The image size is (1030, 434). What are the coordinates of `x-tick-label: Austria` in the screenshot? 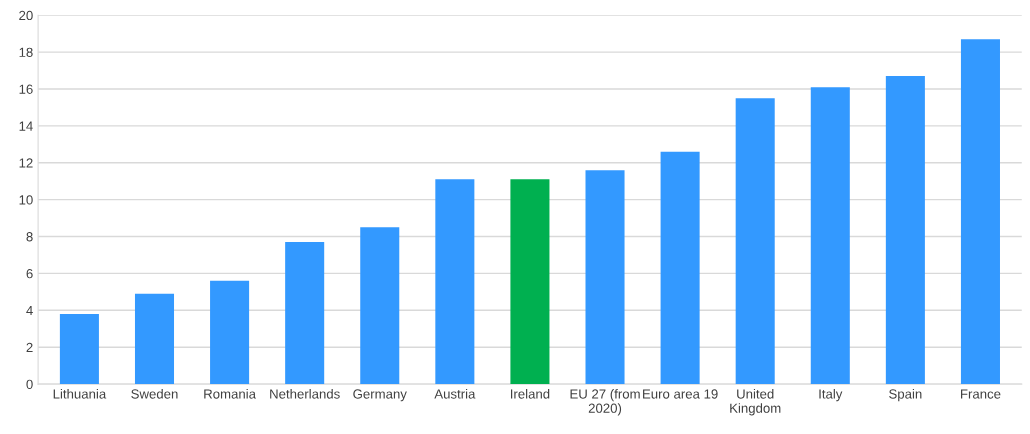 It's located at (455, 393).